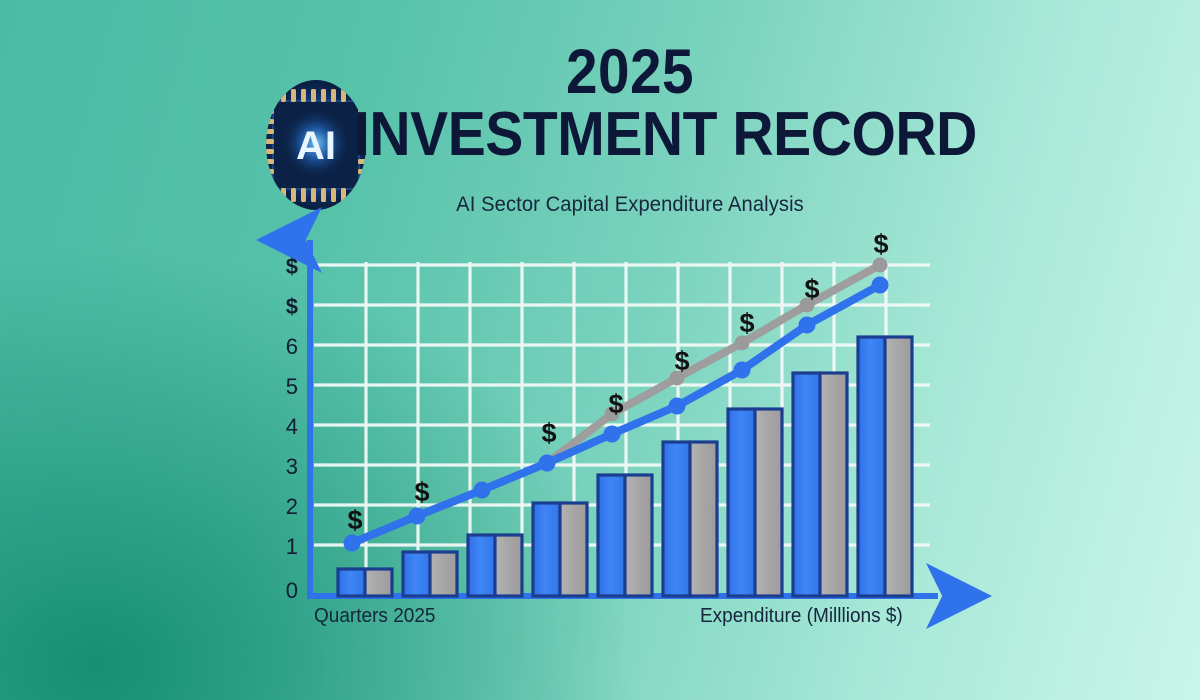 This screenshot has height=700, width=1200. What do you see at coordinates (291, 546) in the screenshot?
I see `y-tick: 1` at bounding box center [291, 546].